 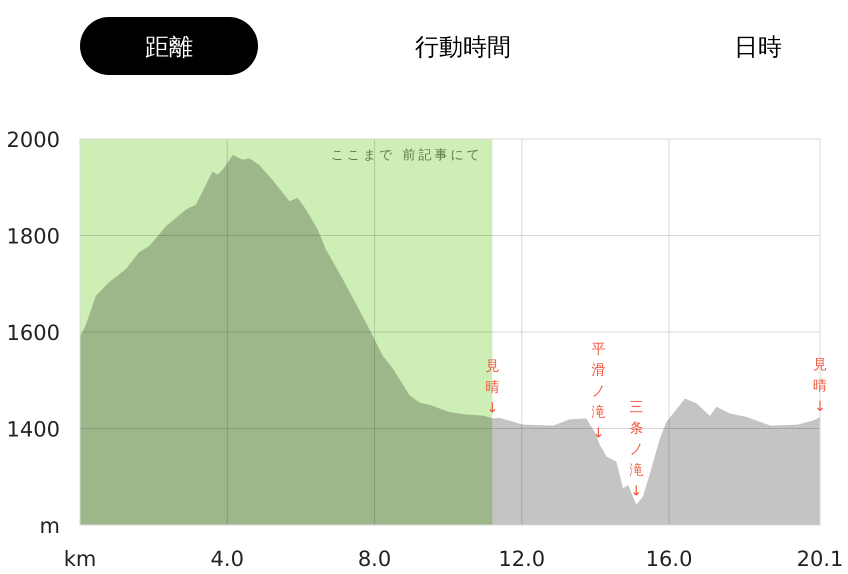 What do you see at coordinates (758, 47) in the screenshot?
I see `text: 日時` at bounding box center [758, 47].